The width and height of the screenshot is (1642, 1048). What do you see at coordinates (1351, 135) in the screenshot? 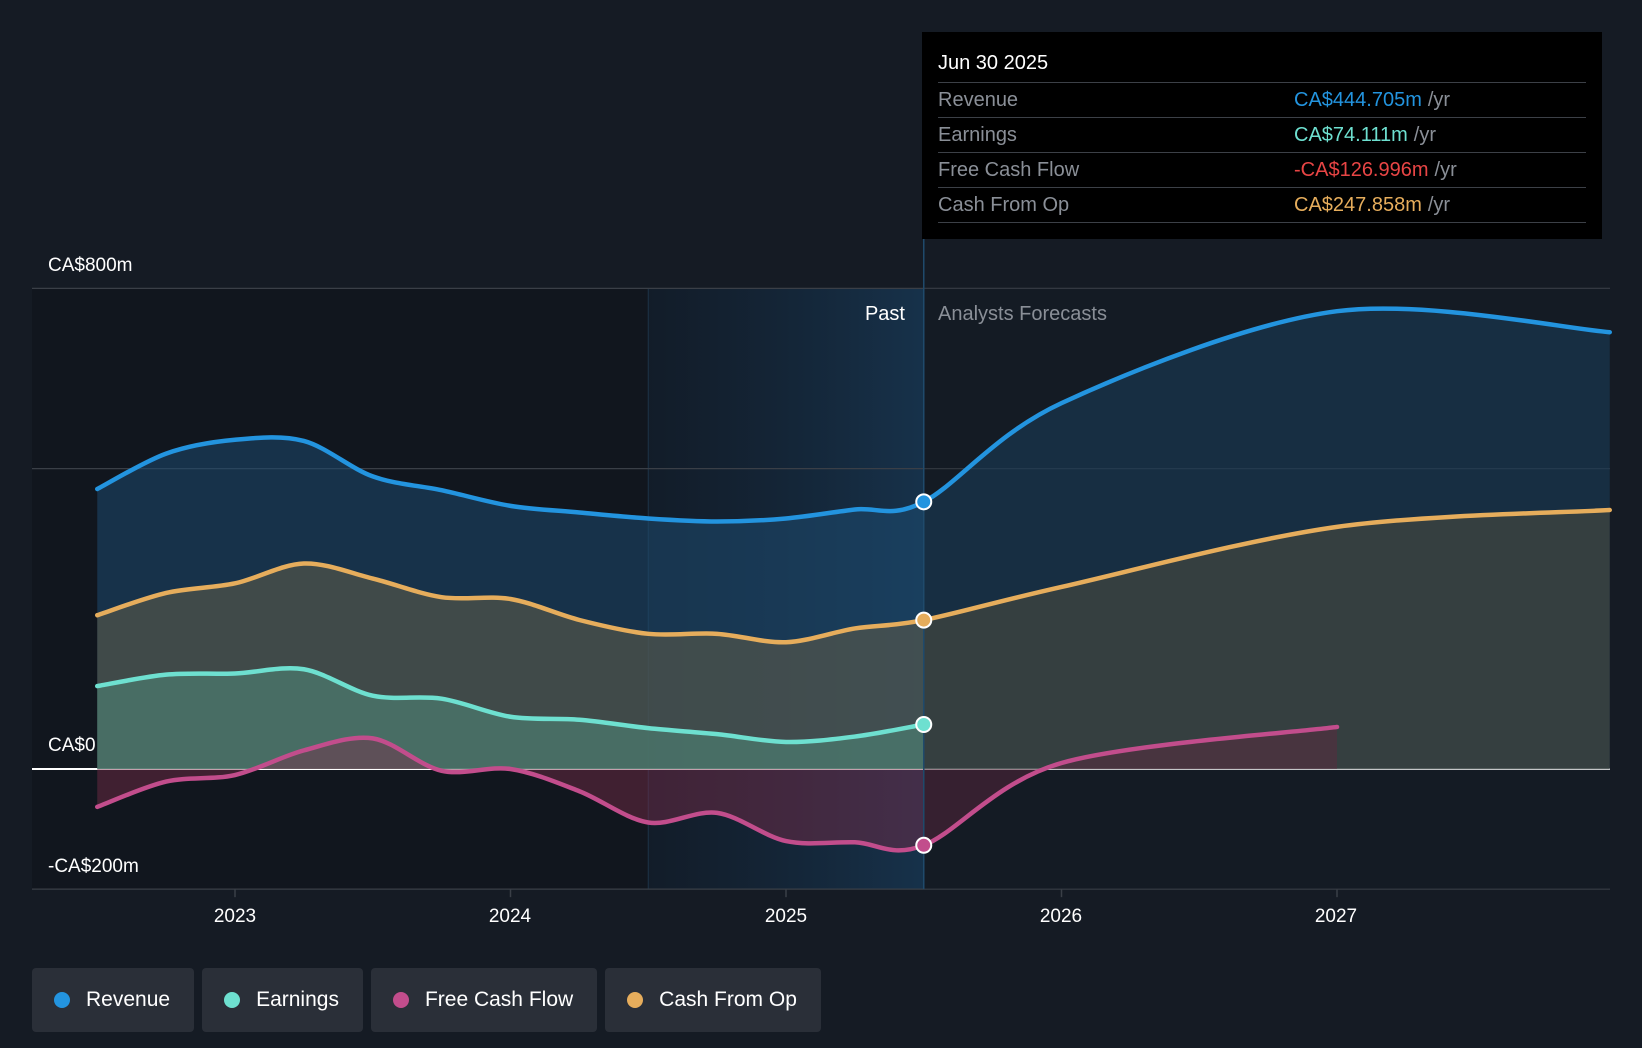
I see `tooltip-value: CA$74.111m` at bounding box center [1351, 135].